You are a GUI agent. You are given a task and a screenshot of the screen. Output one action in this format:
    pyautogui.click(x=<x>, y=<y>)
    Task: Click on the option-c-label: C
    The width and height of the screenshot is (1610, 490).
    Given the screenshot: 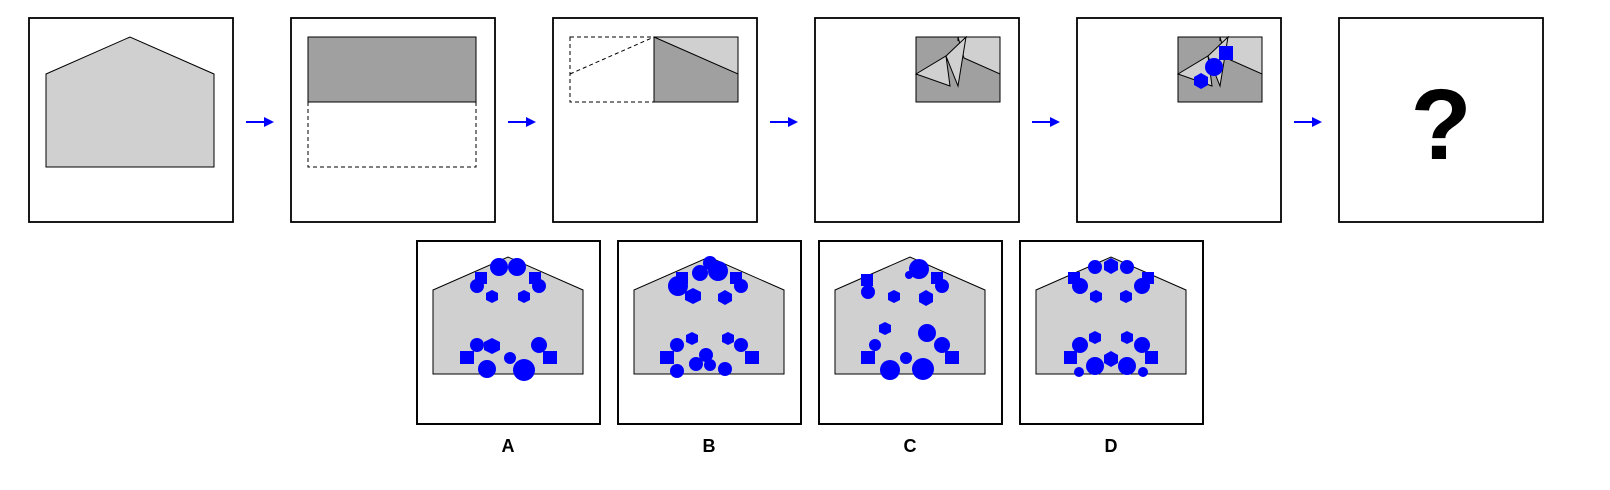 What is the action you would take?
    pyautogui.click(x=910, y=446)
    